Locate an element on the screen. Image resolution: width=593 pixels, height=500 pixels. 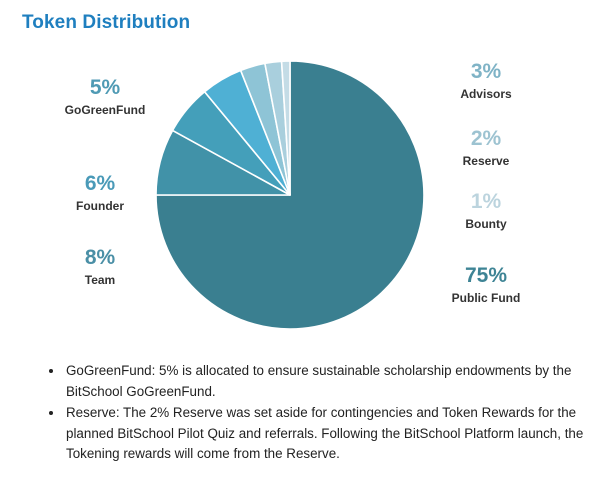
pct-label-team: 8% is located at coordinates (100, 257).